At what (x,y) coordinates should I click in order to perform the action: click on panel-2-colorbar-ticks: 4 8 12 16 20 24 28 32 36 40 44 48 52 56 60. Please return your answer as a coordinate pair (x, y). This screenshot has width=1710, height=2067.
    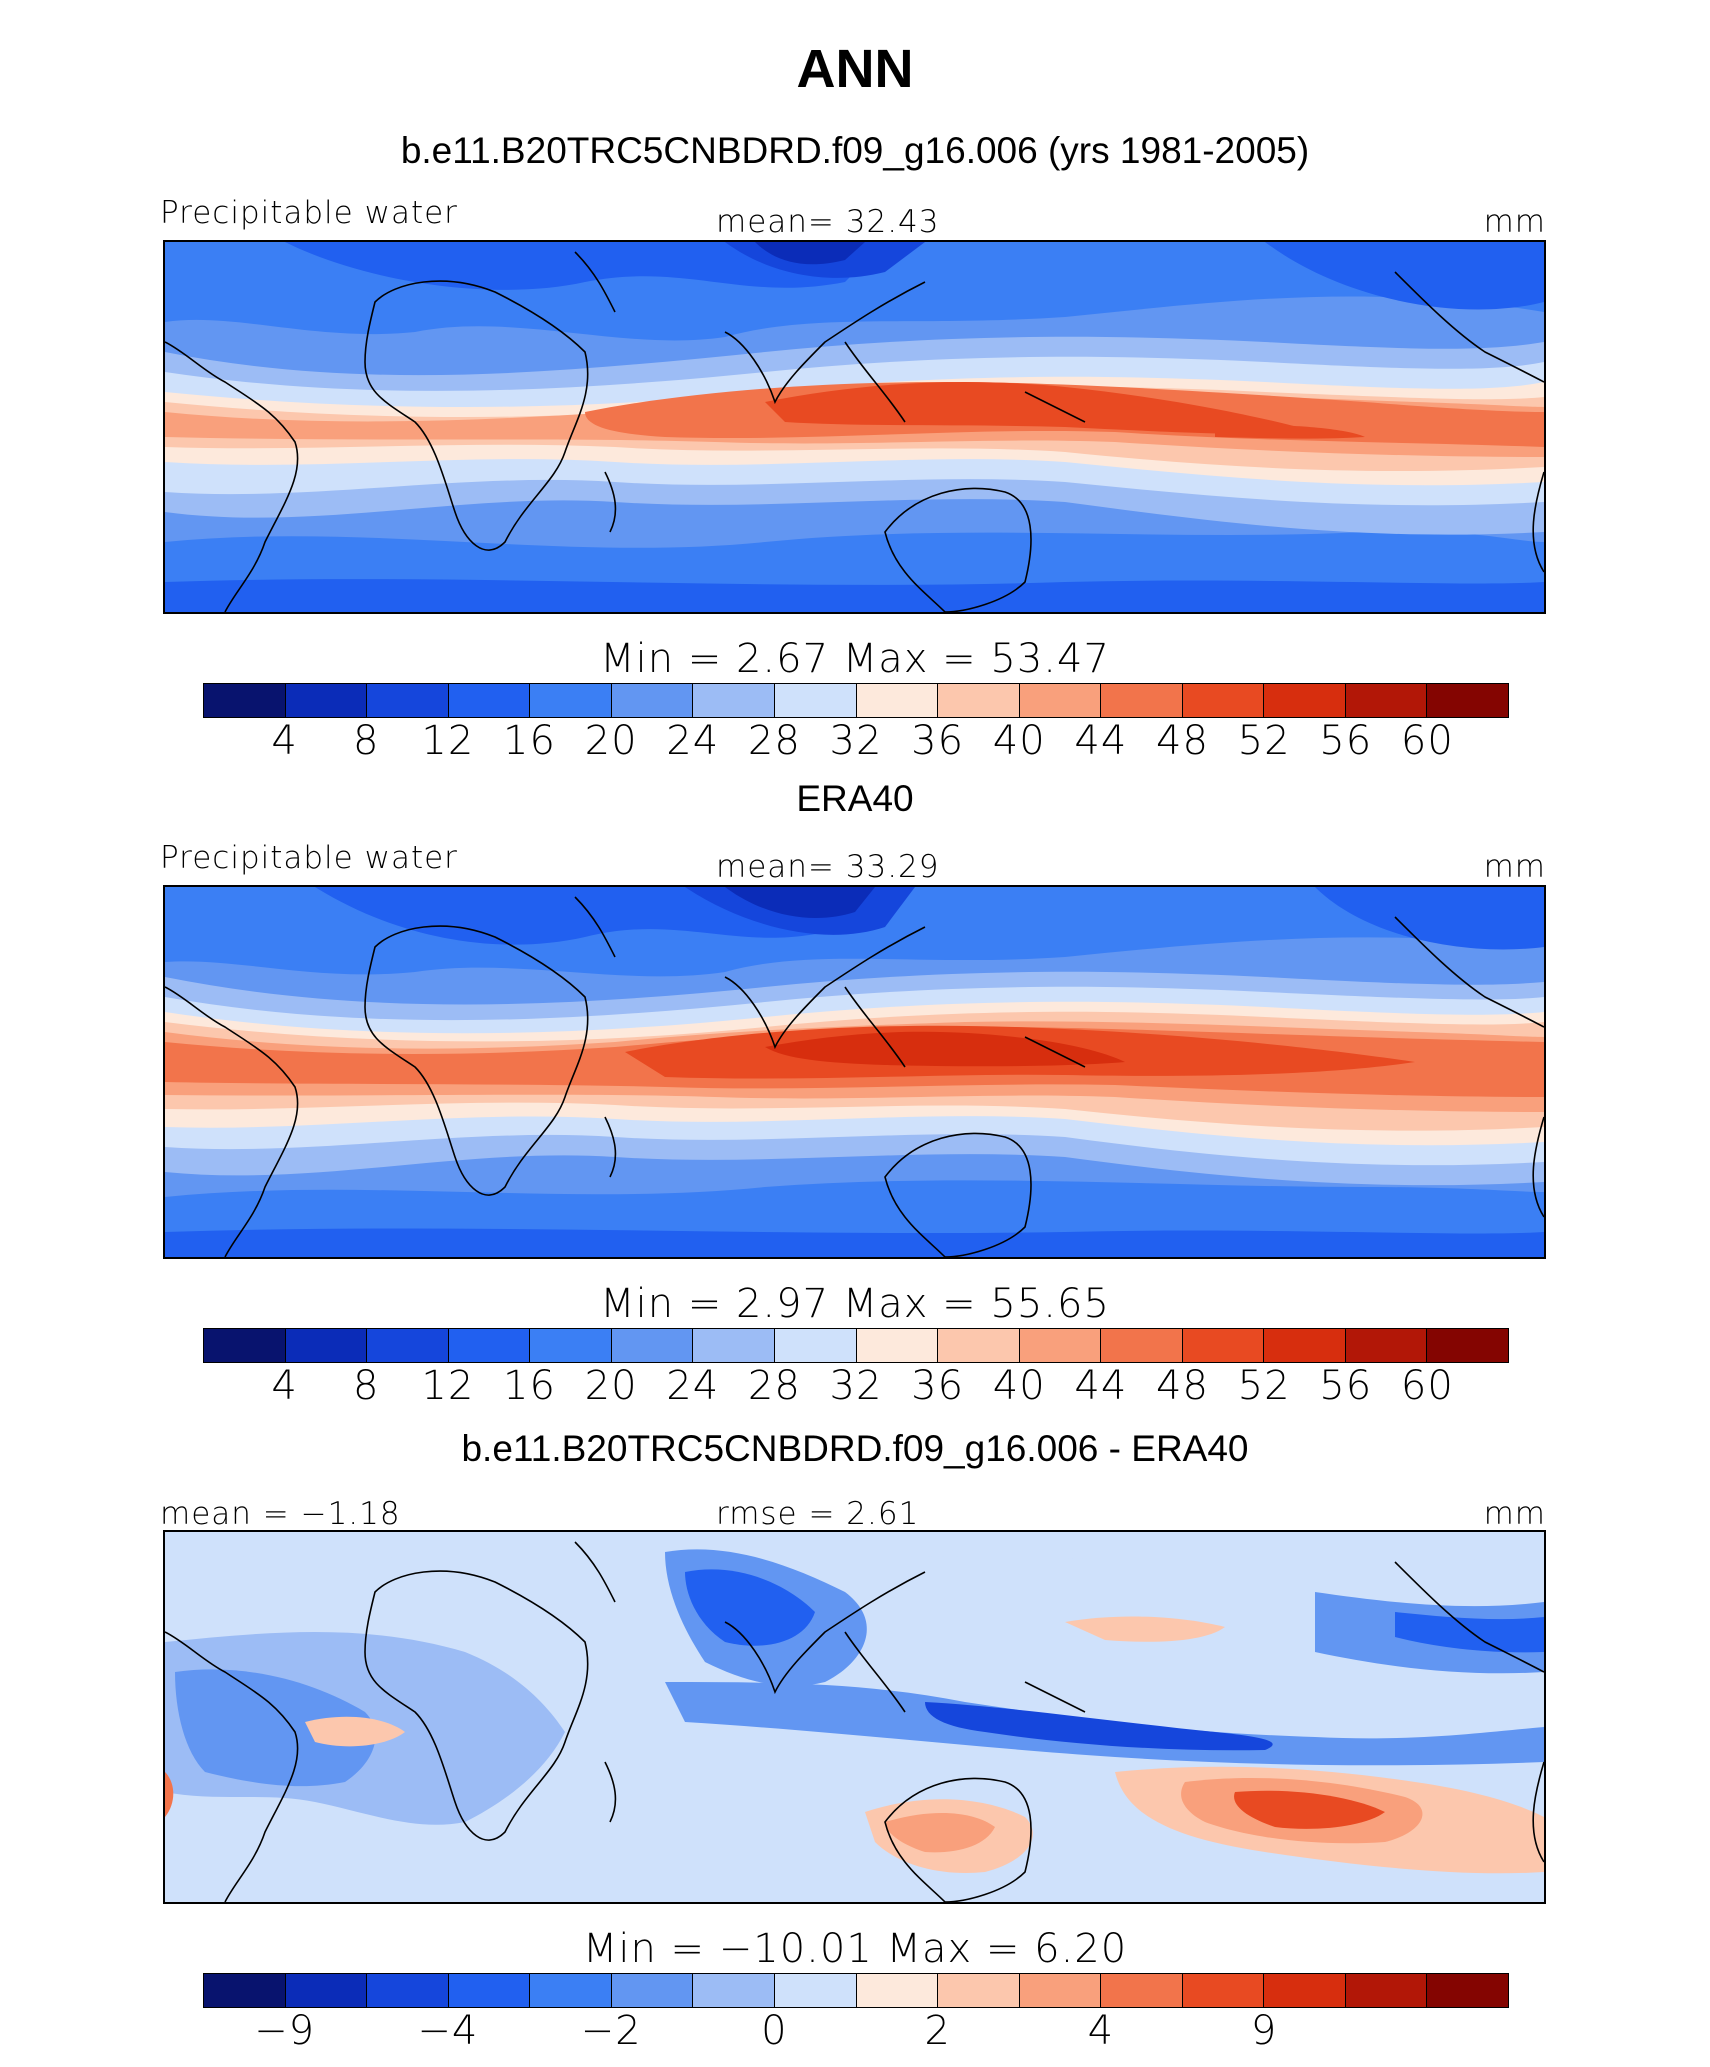
    Looking at the image, I should click on (855, 1388).